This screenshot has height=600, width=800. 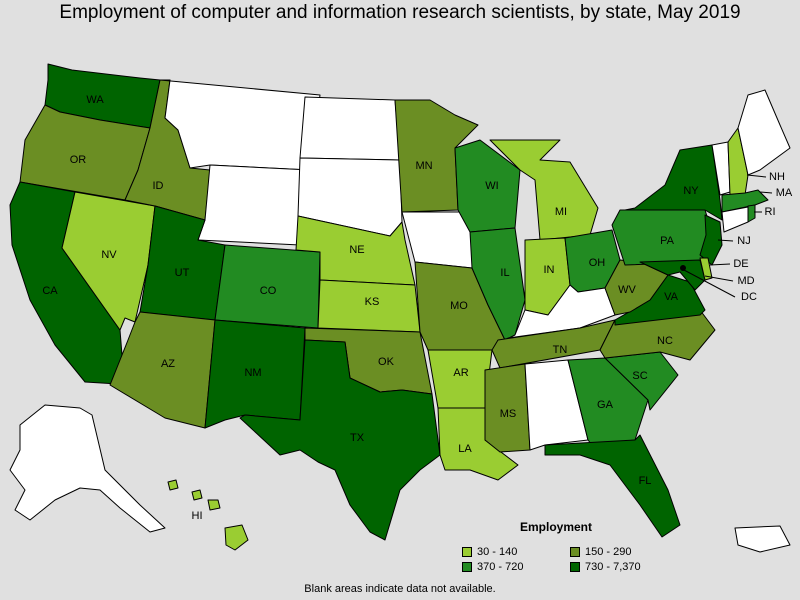 I want to click on label-HI: HI, so click(x=197, y=516).